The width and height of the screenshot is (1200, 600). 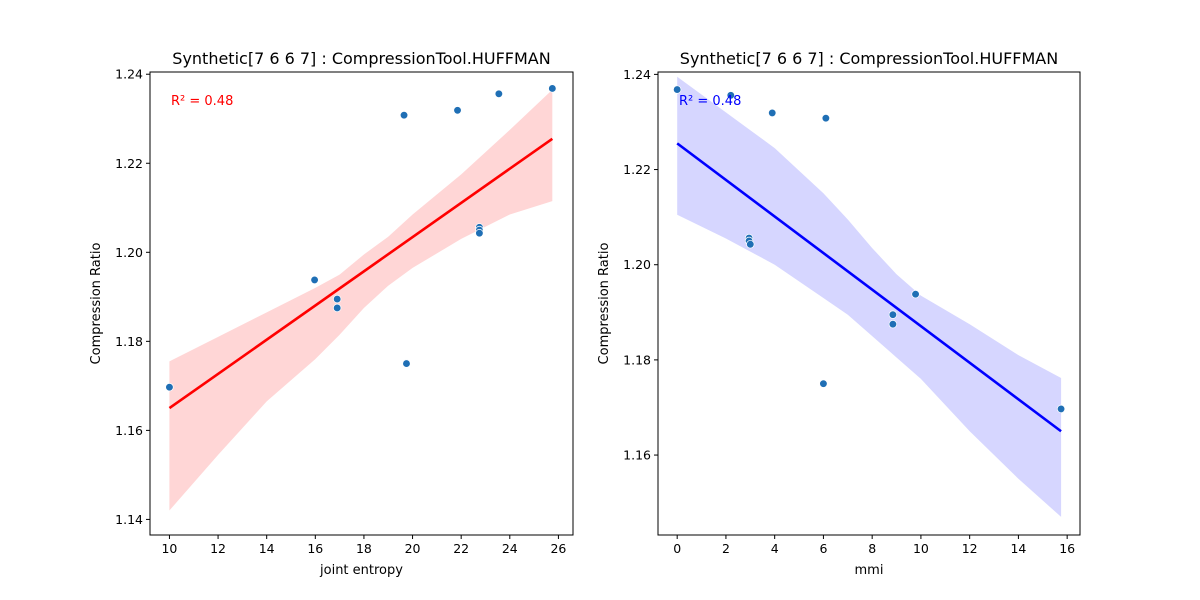 What do you see at coordinates (869, 570) in the screenshot?
I see `x-axis-label: mmi` at bounding box center [869, 570].